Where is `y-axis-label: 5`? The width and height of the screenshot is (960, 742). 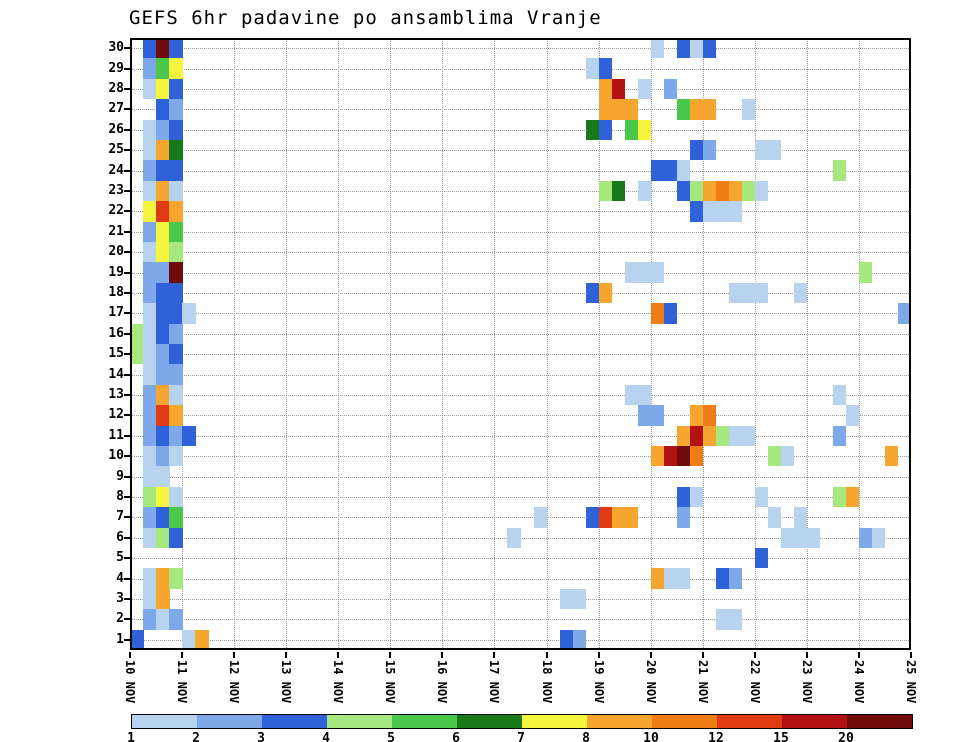
y-axis-label: 5 is located at coordinates (120, 558).